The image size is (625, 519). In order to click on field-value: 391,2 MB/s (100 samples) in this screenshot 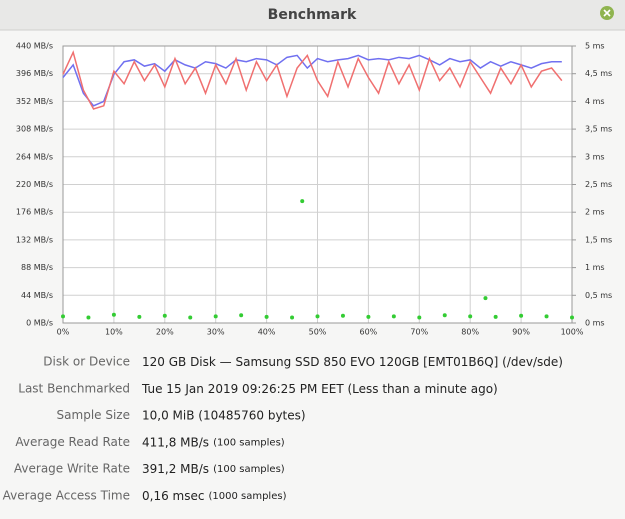, I will do `click(213, 469)`.